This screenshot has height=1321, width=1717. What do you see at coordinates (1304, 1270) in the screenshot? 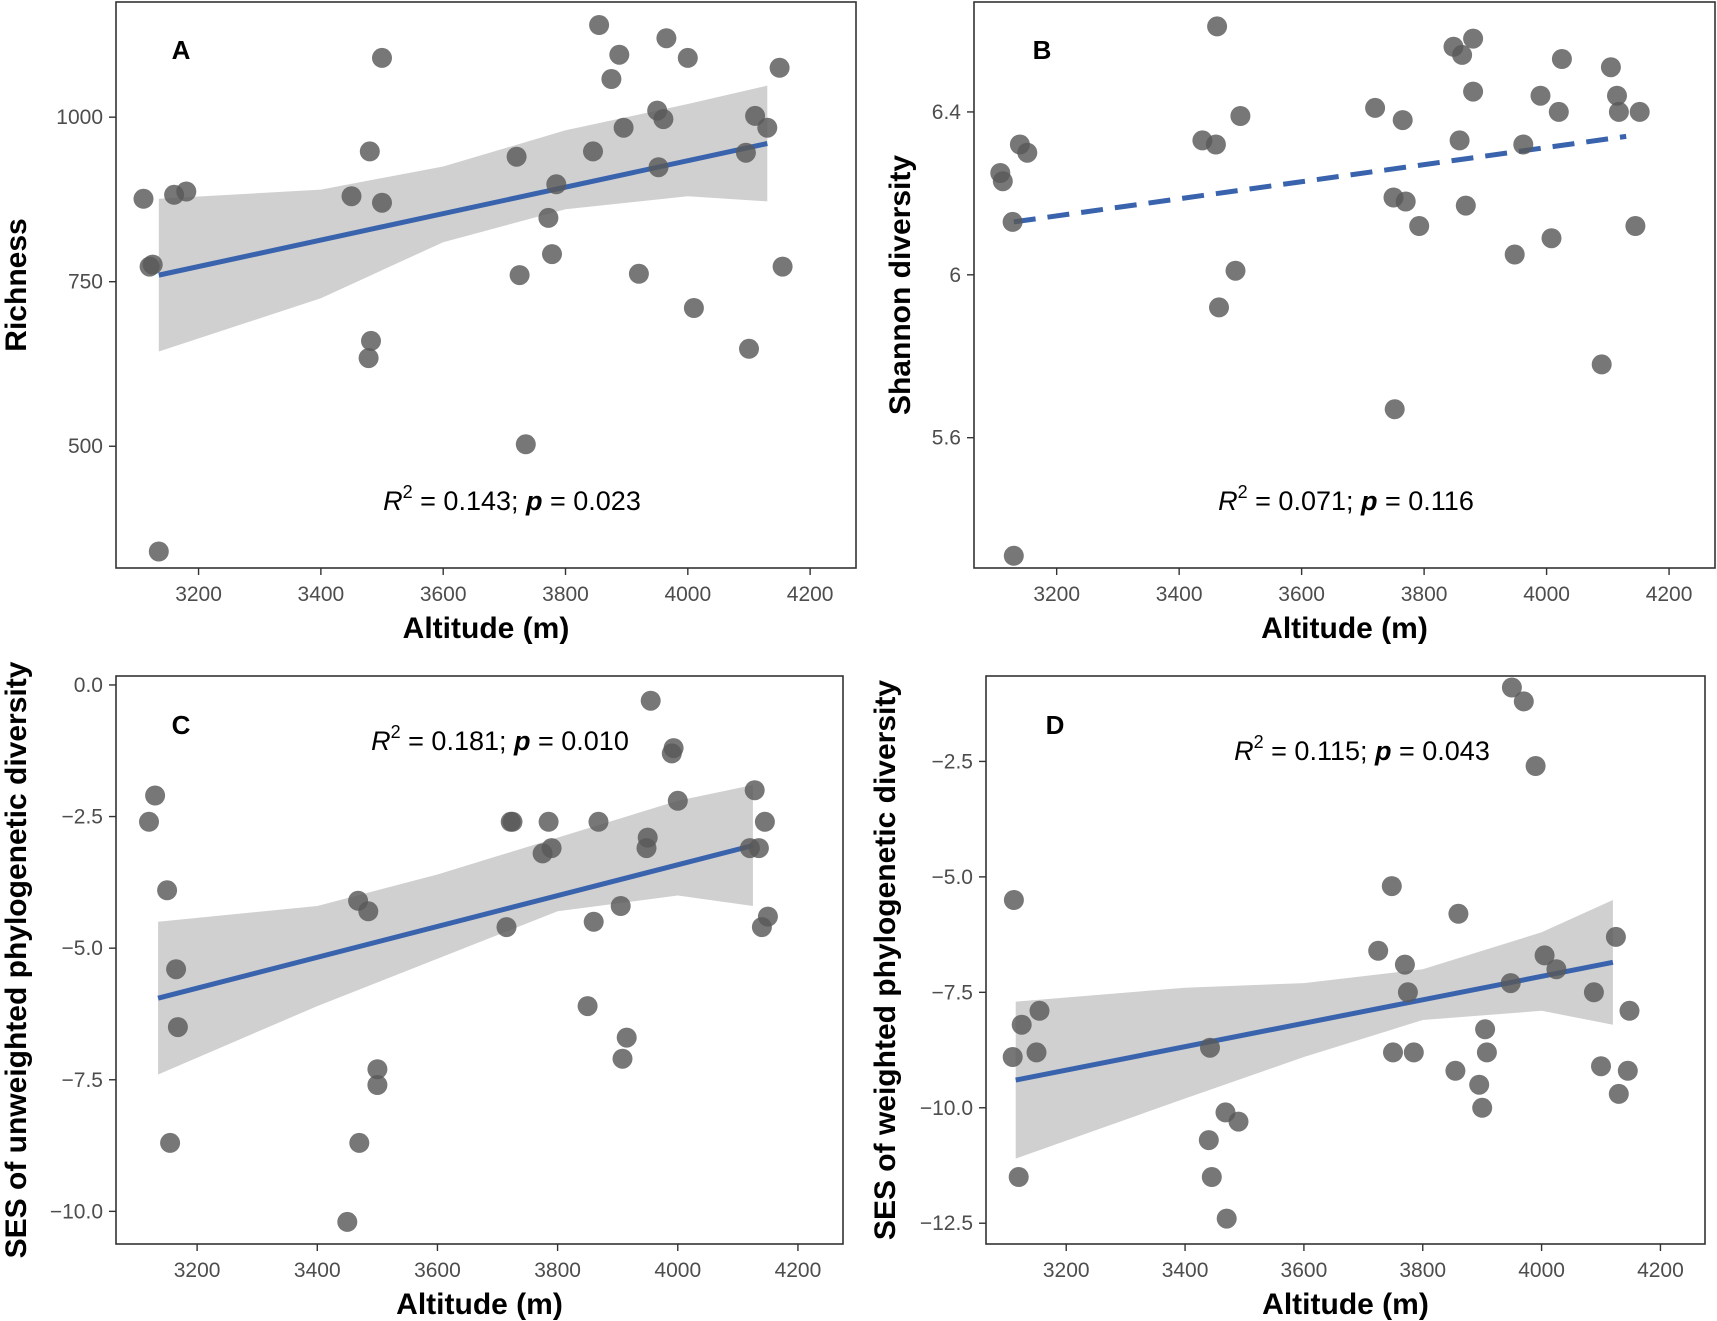
I see `x-tick-label: 3600` at bounding box center [1304, 1270].